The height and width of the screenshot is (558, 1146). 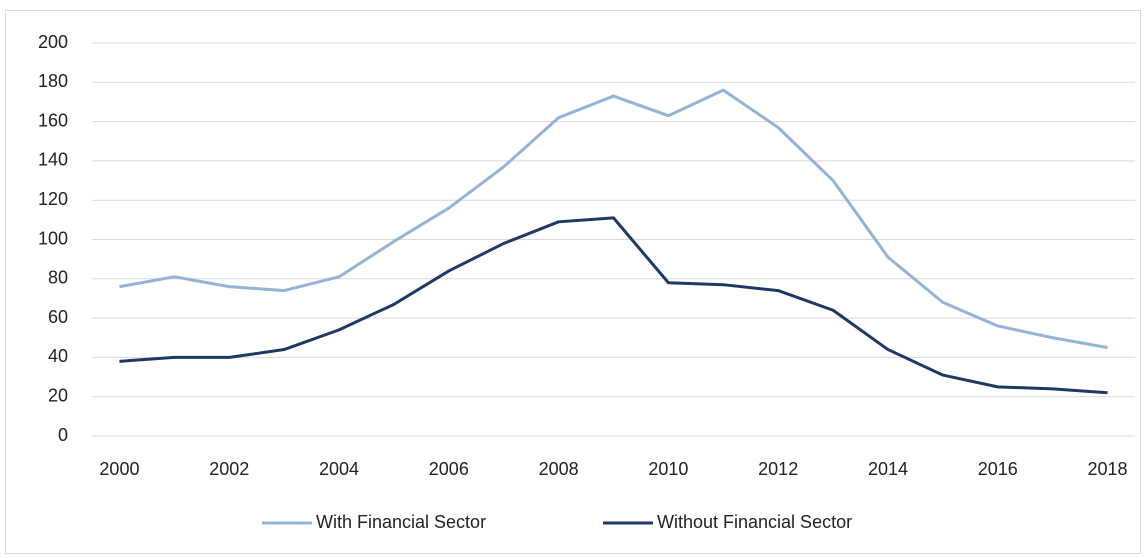 I want to click on x-tick-label: 2016, so click(x=998, y=469).